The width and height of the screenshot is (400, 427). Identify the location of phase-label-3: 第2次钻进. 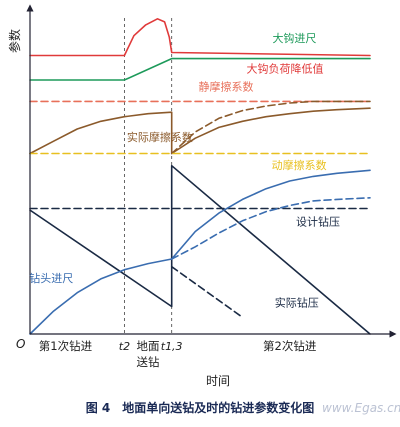
(290, 346).